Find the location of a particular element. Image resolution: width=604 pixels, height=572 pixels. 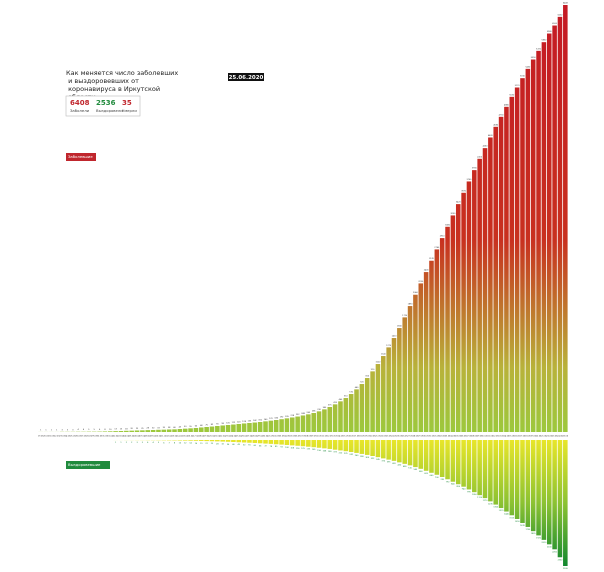

value-label: 1235 is located at coordinates (491, 504).